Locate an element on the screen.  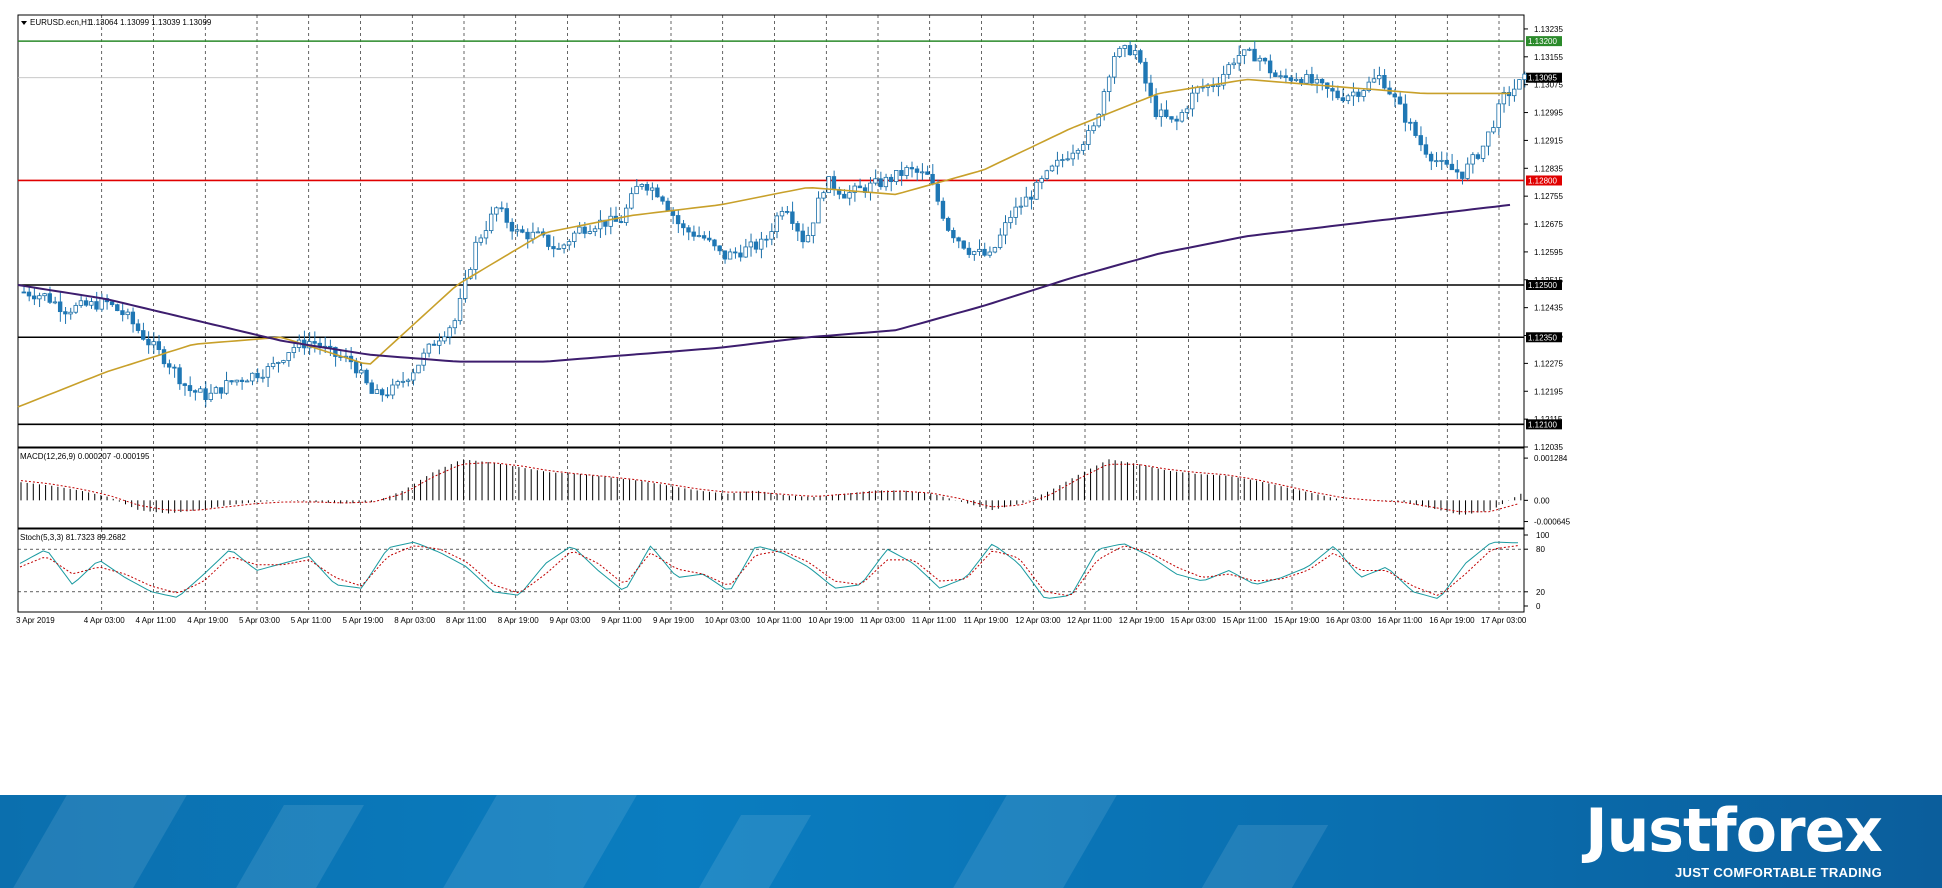
dropdown-triangle-icon is located at coordinates (24, 23).